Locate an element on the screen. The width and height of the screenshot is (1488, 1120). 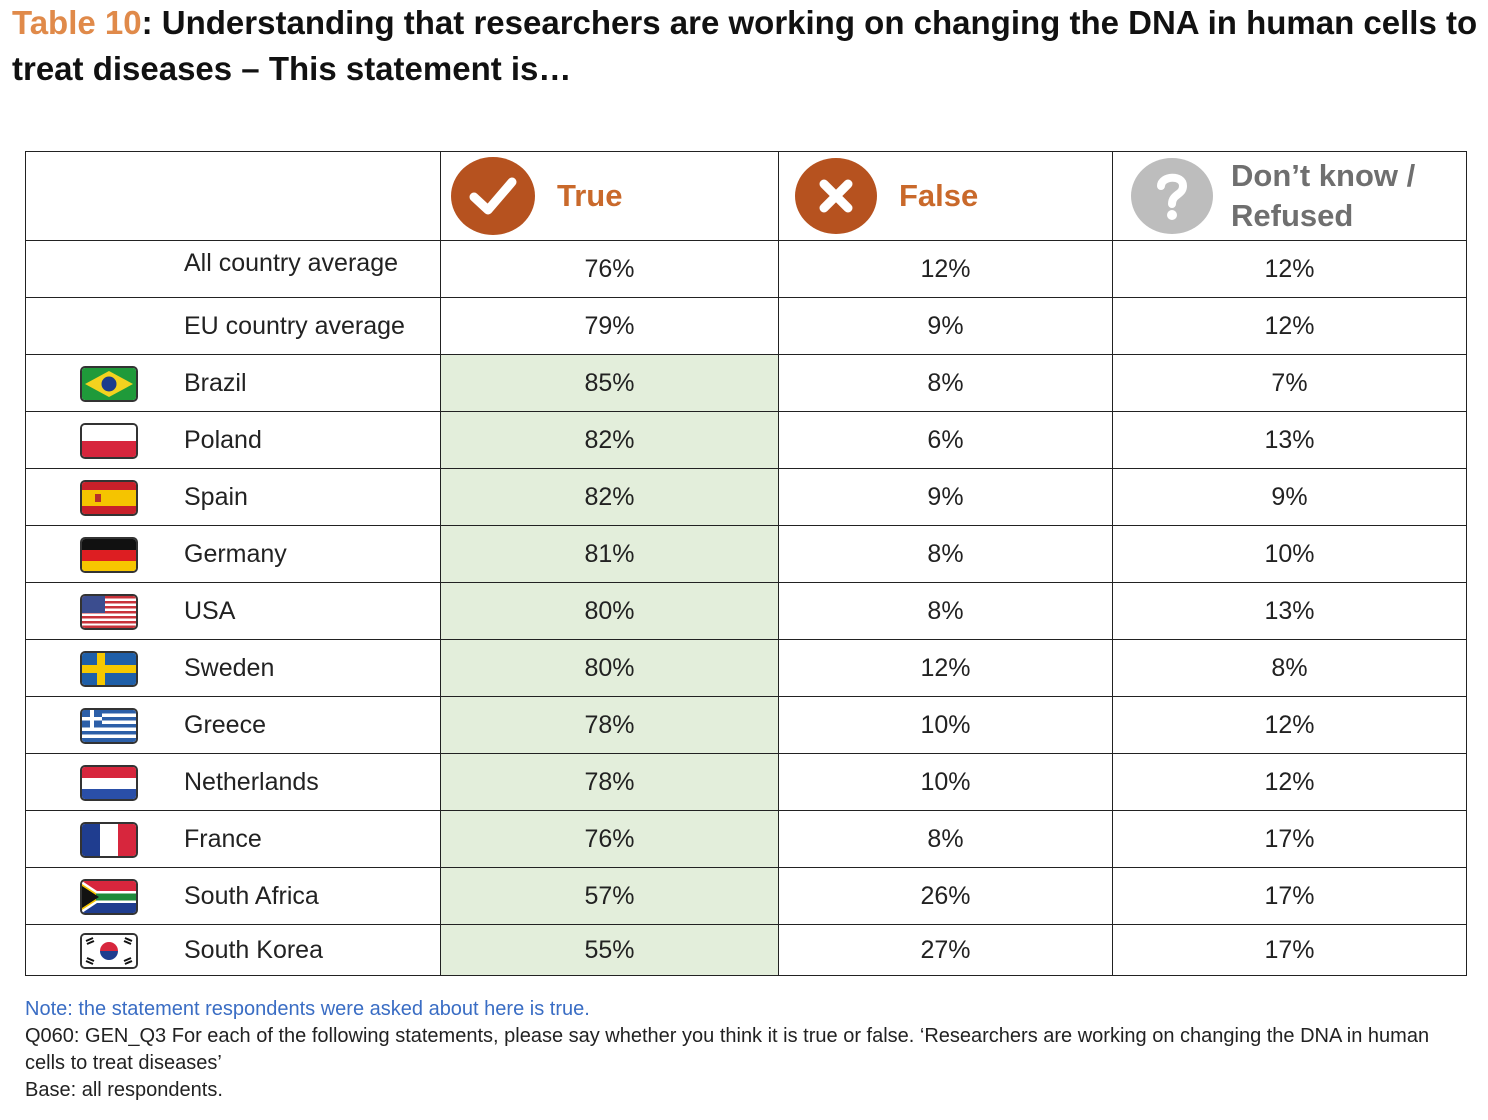
table-row-brazil: Brazil 85% 8% 7% is located at coordinates (746, 383).